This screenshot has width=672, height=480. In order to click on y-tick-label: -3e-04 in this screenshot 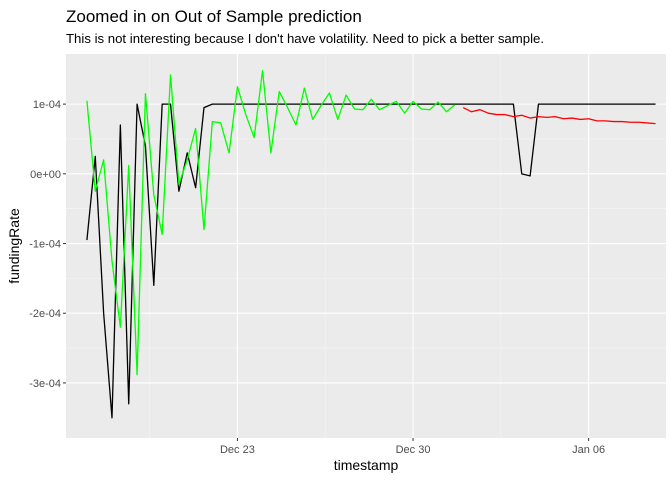, I will do `click(45, 384)`.